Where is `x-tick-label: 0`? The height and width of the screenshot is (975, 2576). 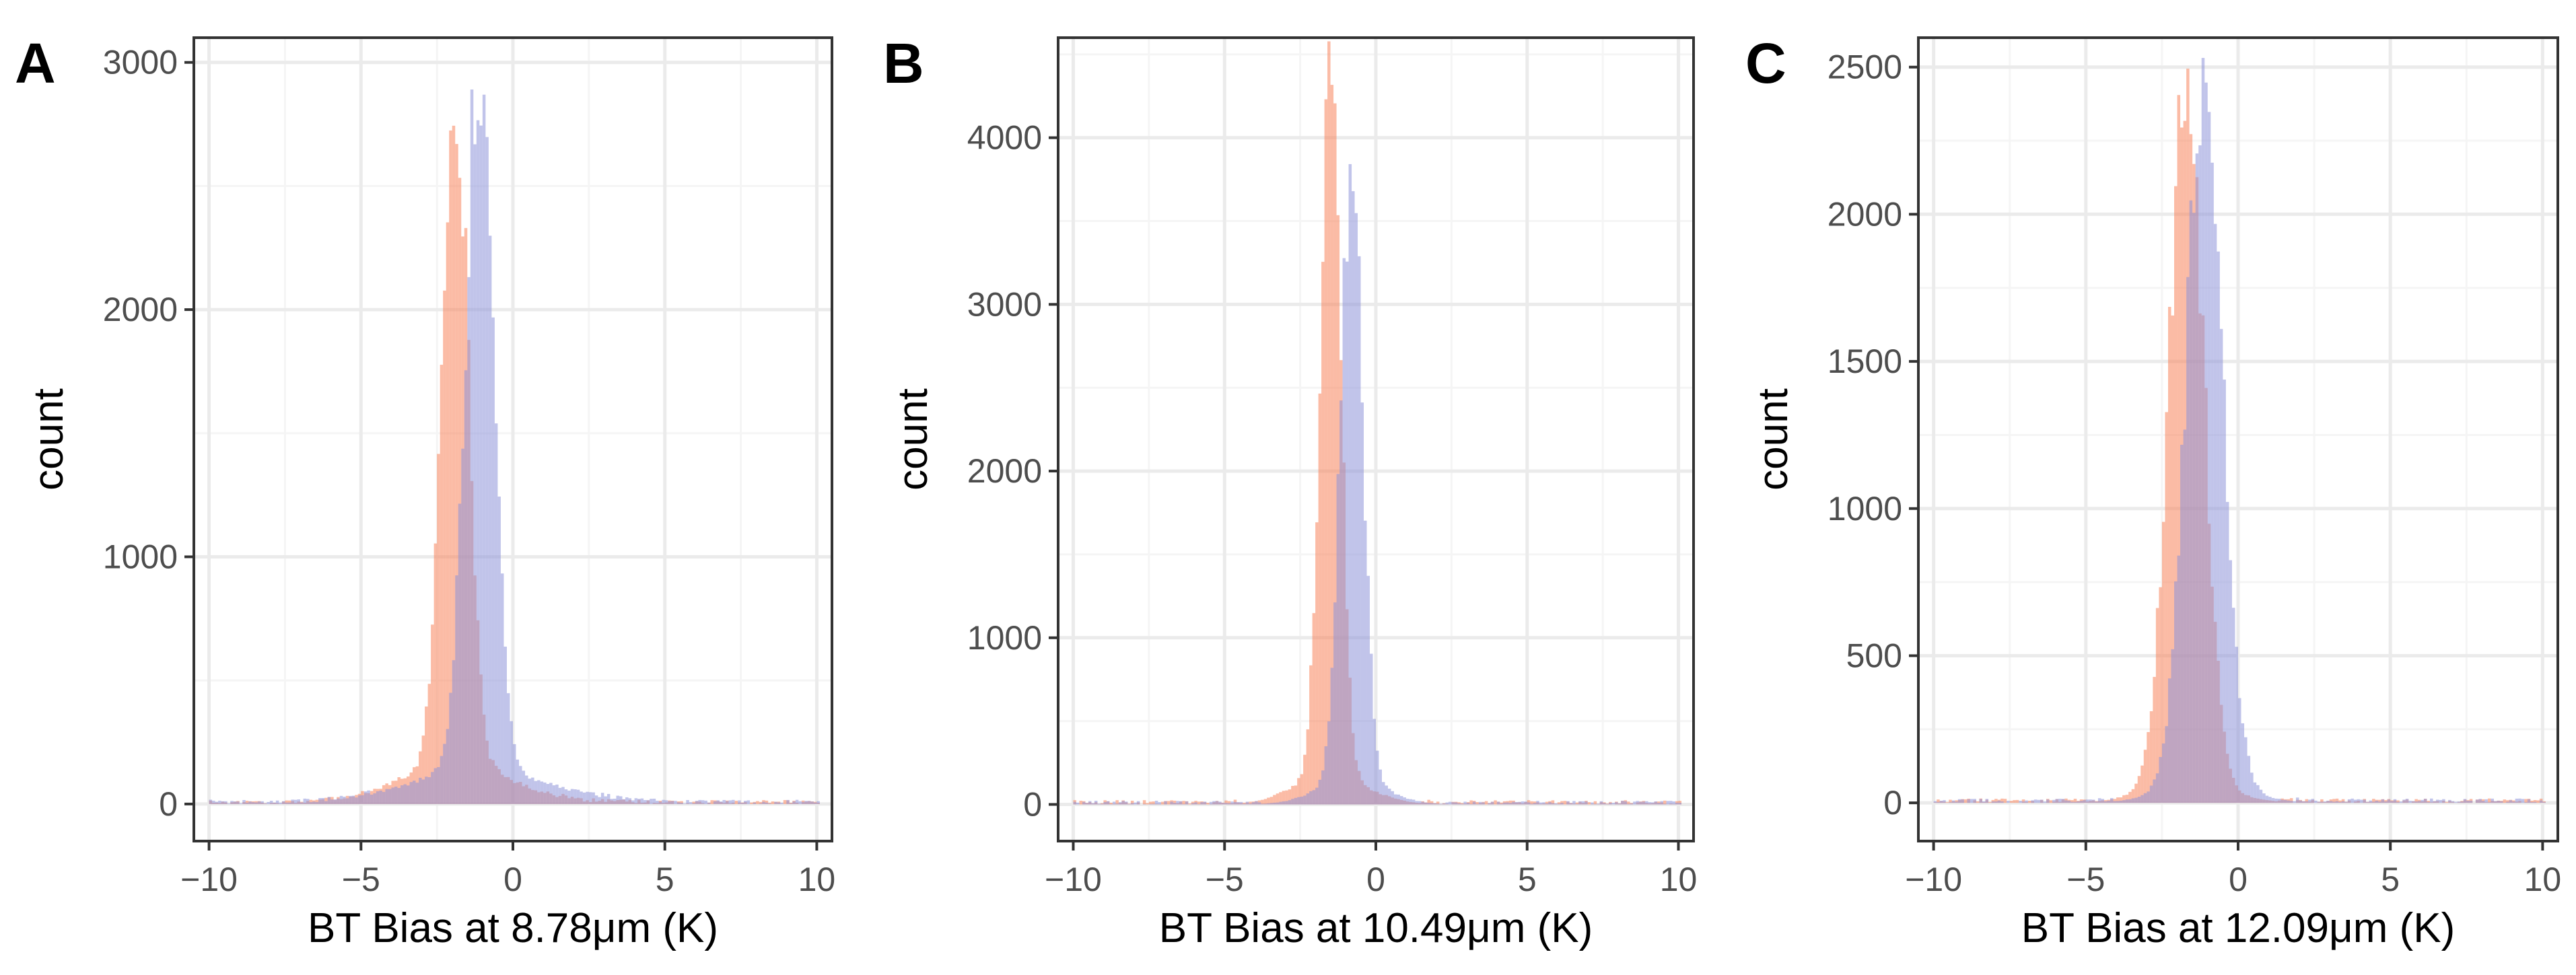 x-tick-label: 0 is located at coordinates (2238, 879).